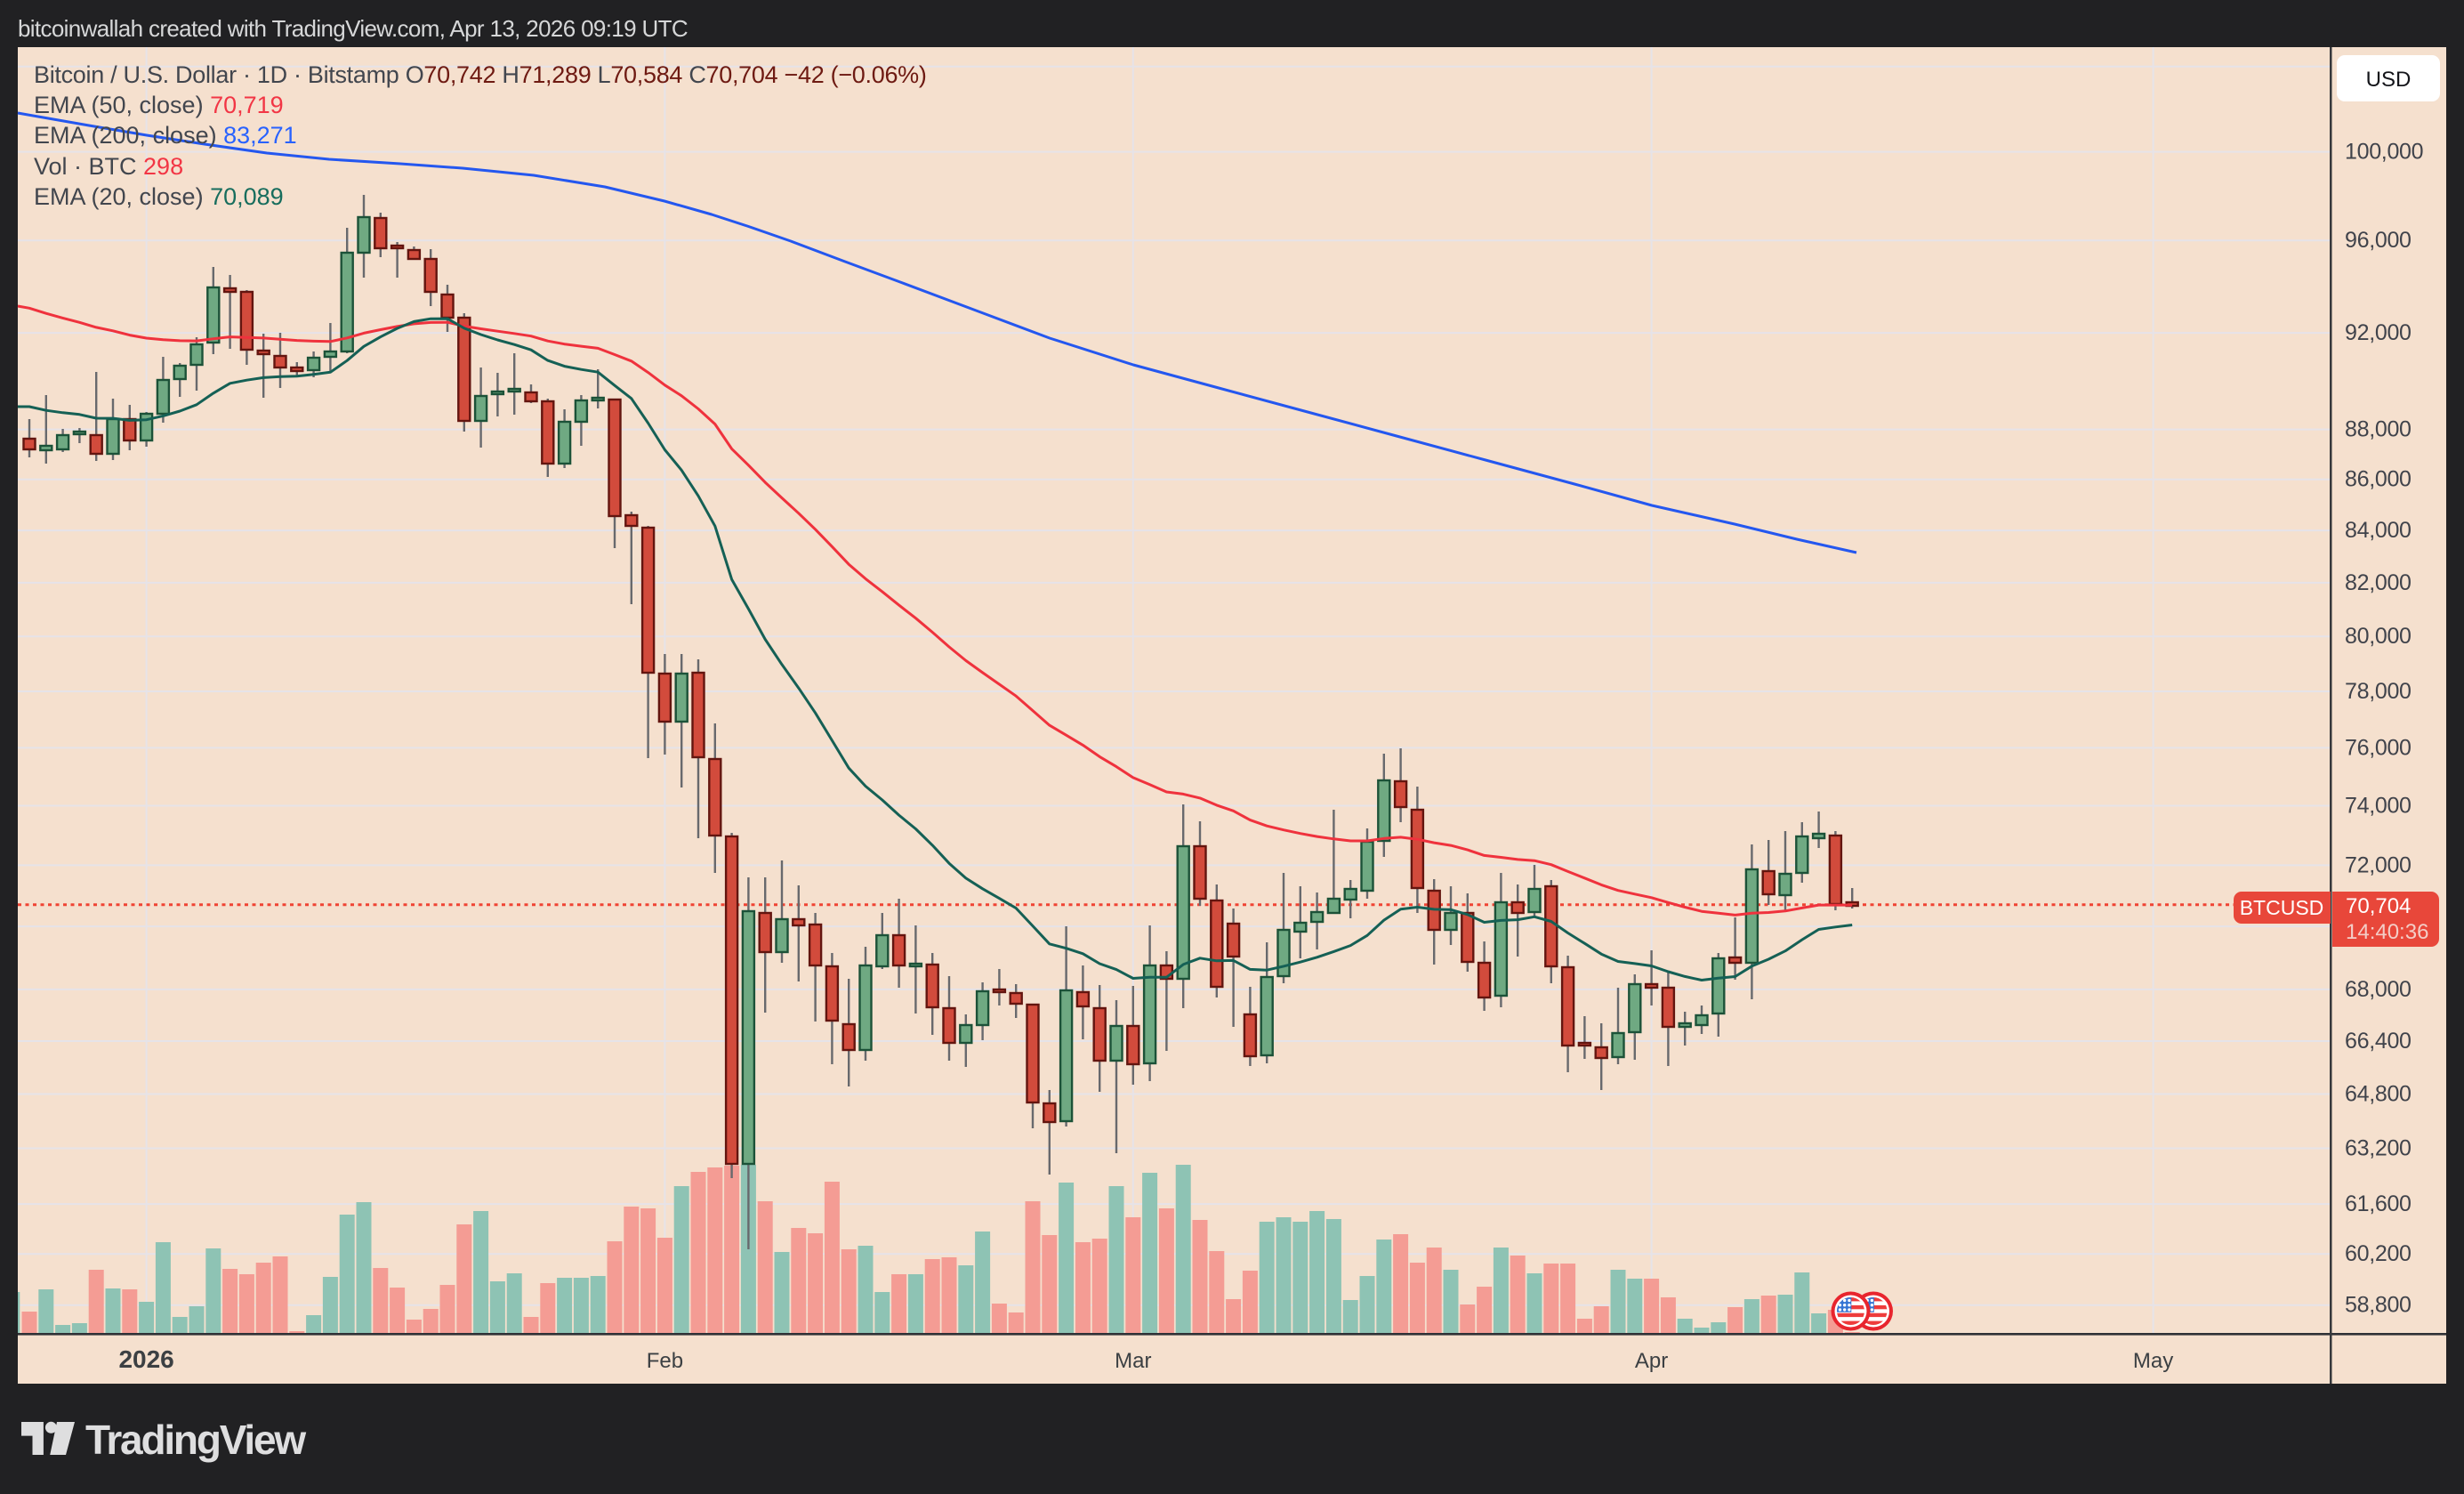 This screenshot has width=2464, height=1494. What do you see at coordinates (159, 196) in the screenshot?
I see `svg-text: EMA (20, close) 70,089` at bounding box center [159, 196].